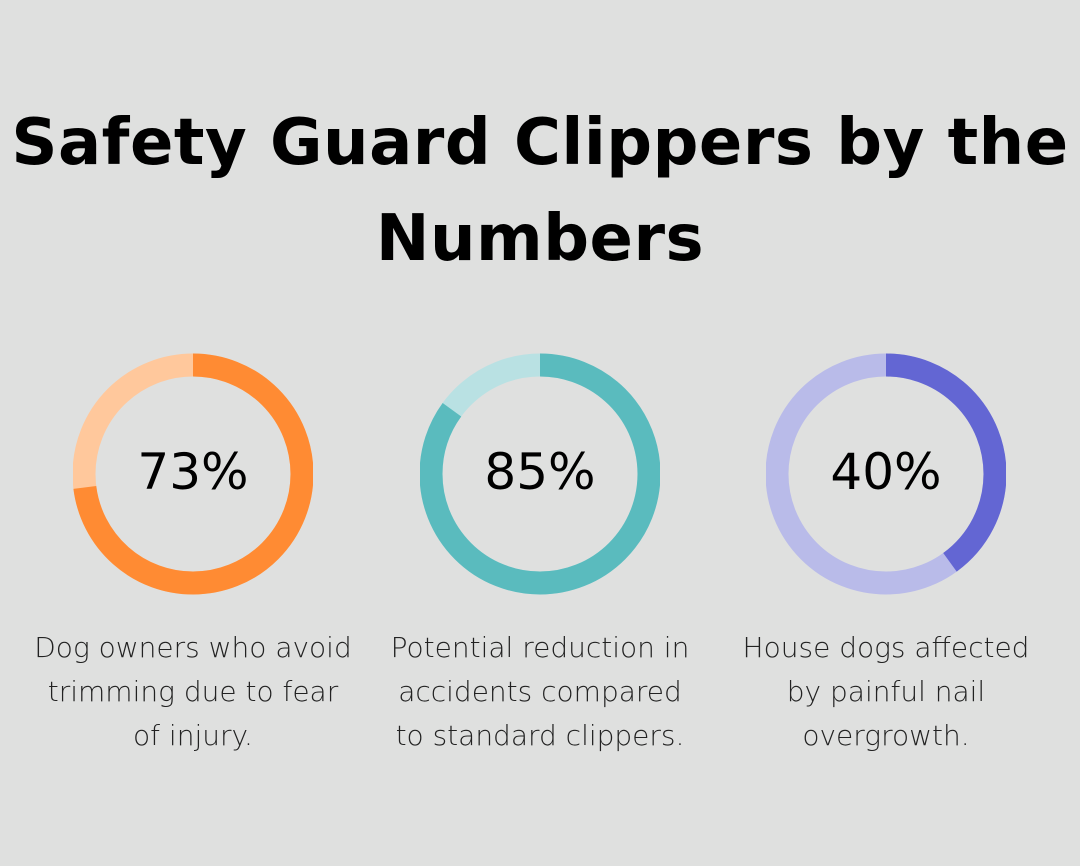  I want to click on donut-value-label: 40%, so click(886, 472).